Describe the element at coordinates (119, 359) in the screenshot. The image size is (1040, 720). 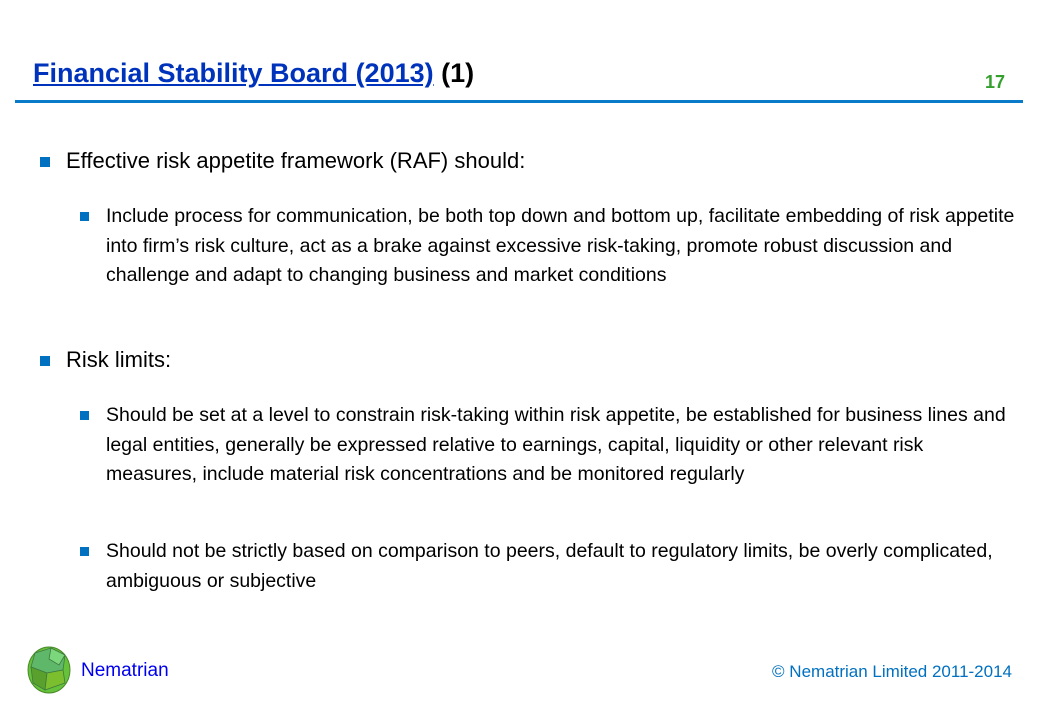
I see `bullet-text: Risk limits:` at that location.